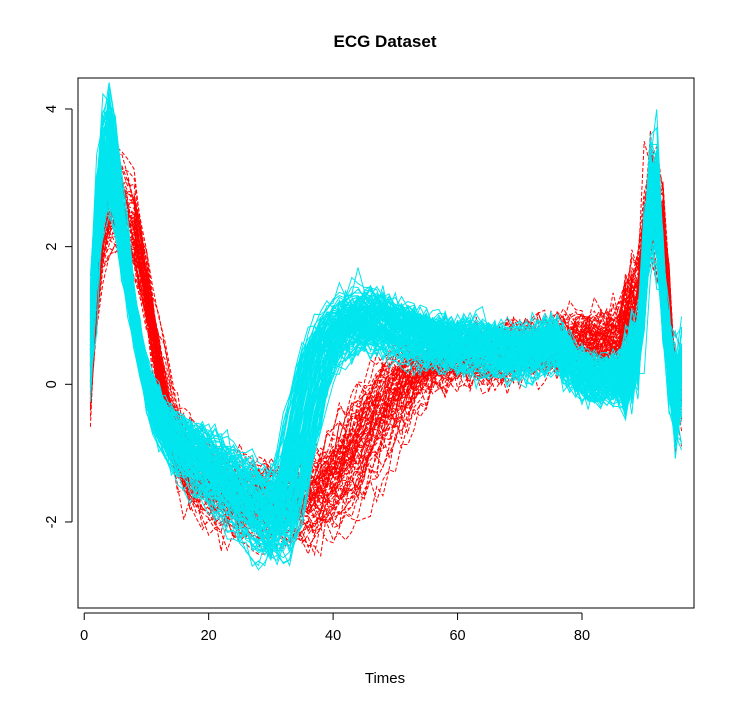  I want to click on y-tick-label: -2, so click(52, 522).